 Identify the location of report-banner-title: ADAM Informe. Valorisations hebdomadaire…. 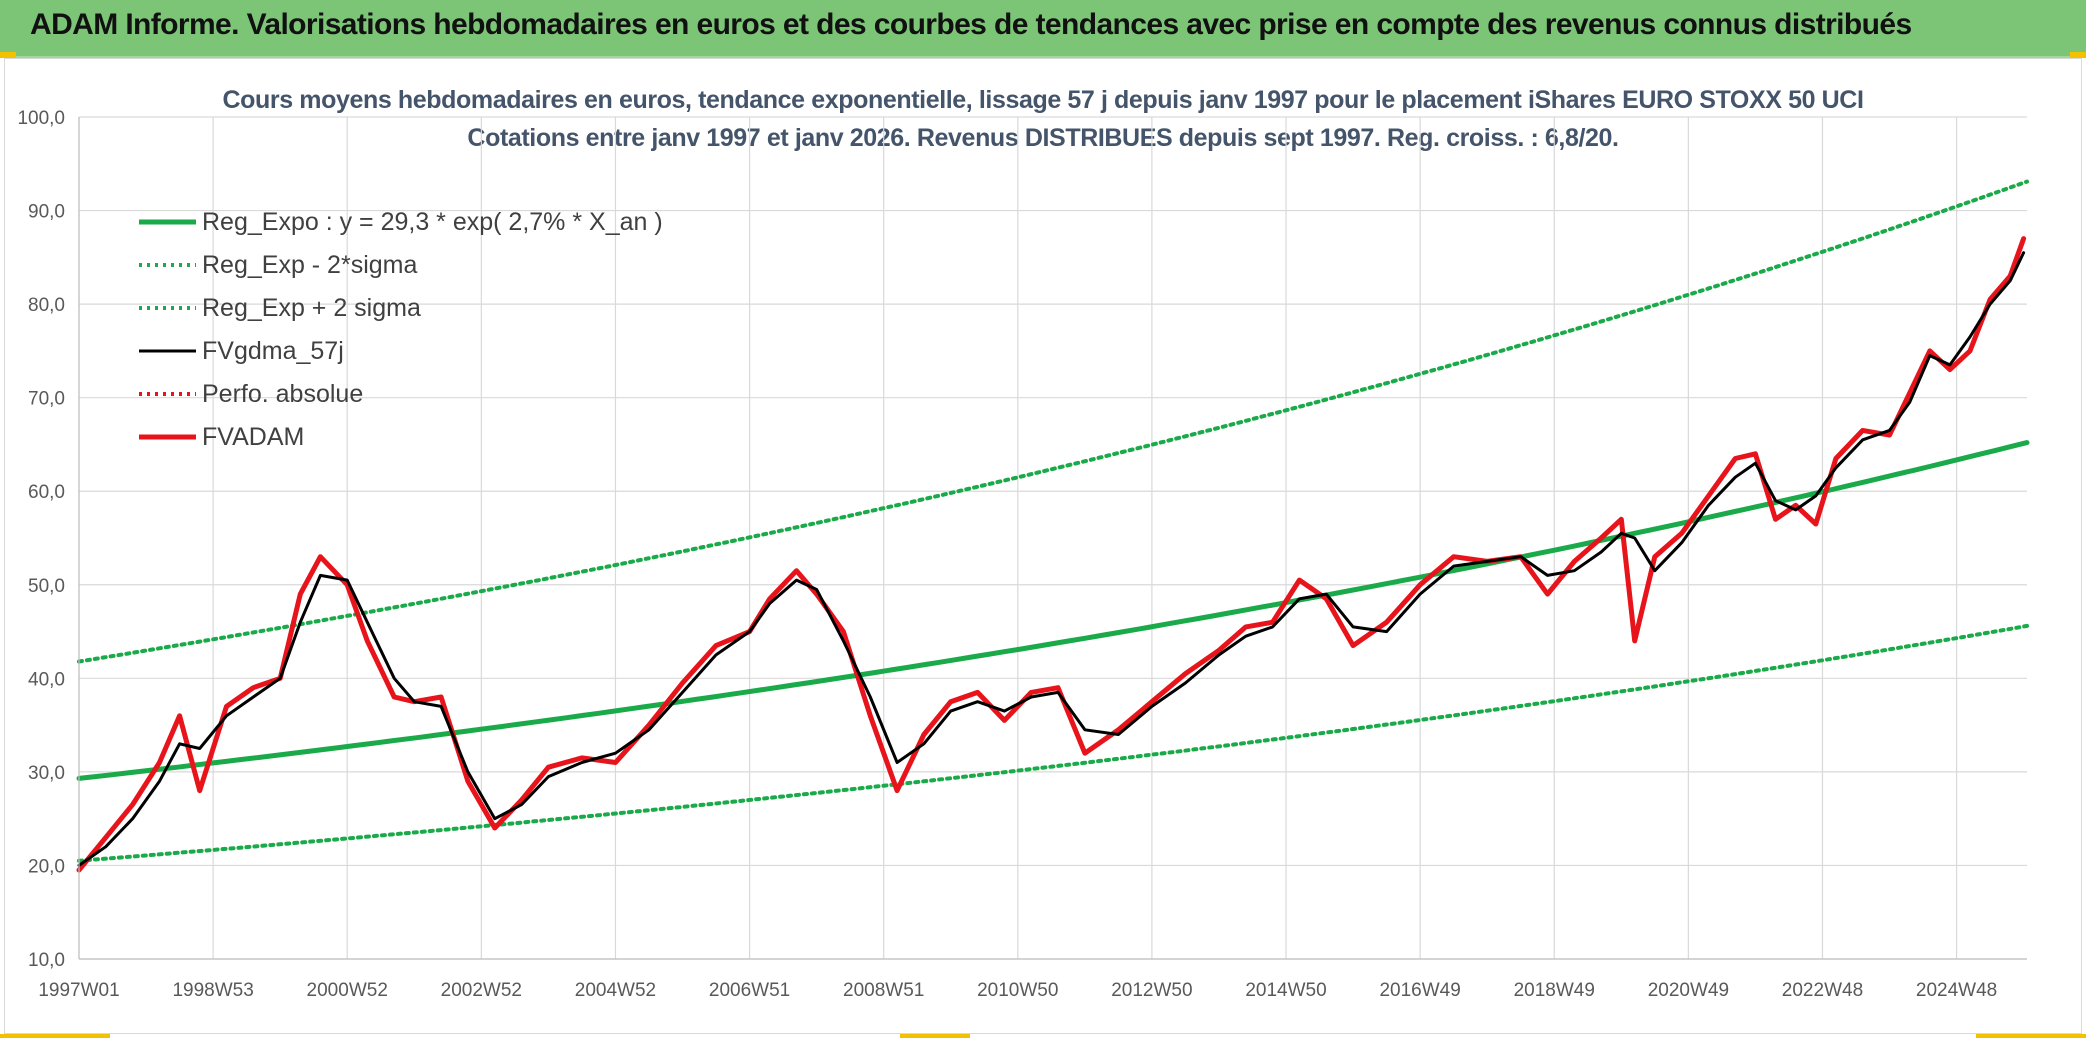
(971, 24).